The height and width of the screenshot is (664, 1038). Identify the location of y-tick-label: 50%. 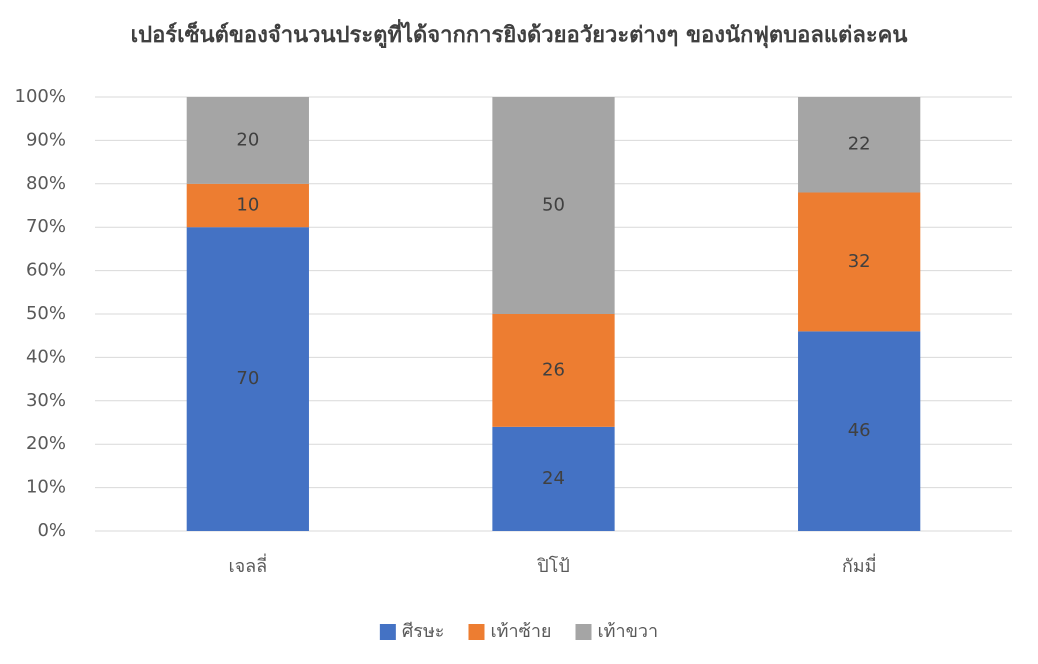
(46, 313).